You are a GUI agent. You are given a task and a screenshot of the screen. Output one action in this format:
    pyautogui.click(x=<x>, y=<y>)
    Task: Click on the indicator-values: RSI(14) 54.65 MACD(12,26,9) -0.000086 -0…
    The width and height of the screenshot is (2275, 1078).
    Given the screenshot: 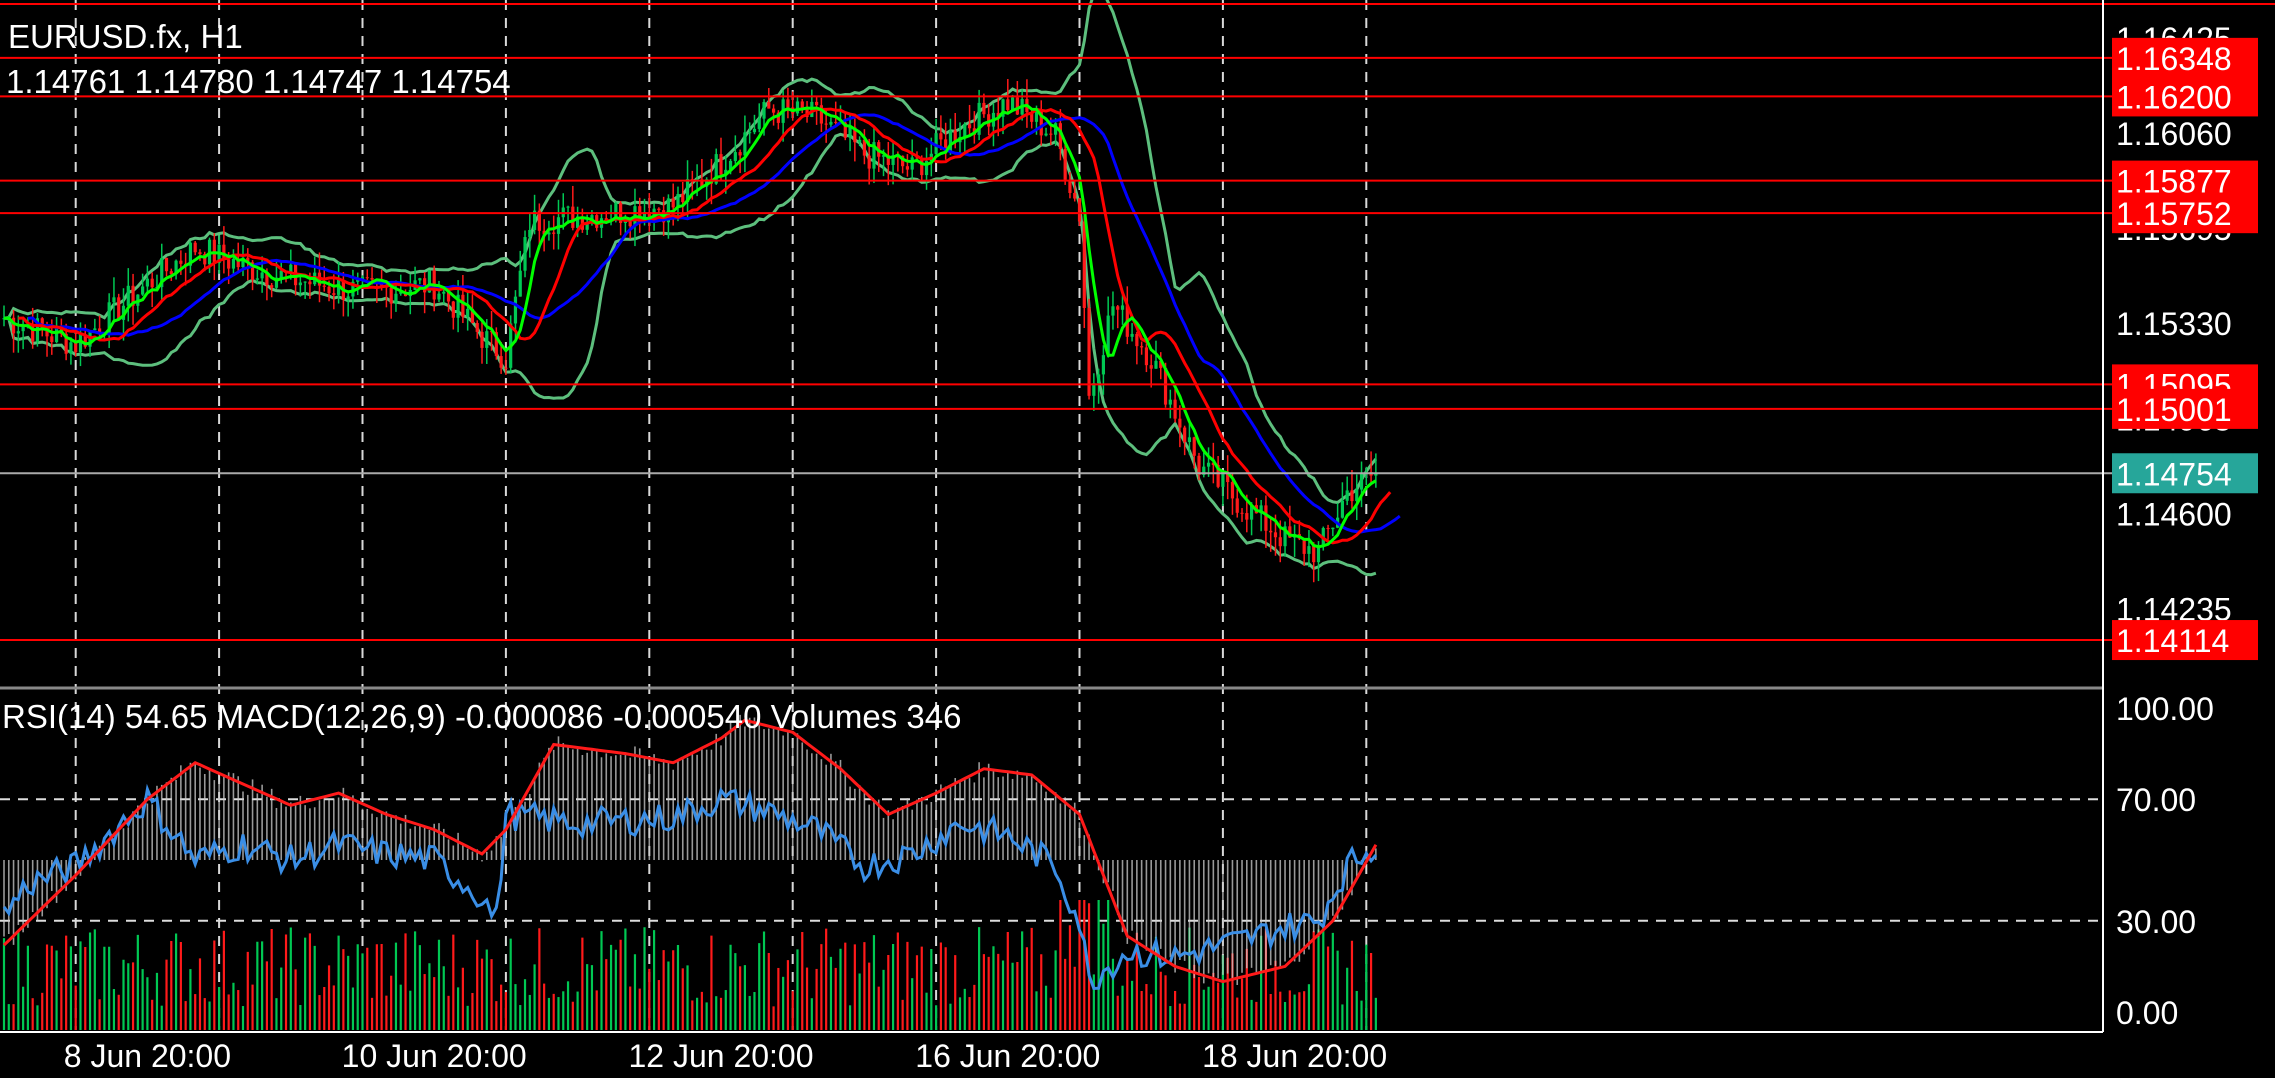 What is the action you would take?
    pyautogui.click(x=482, y=716)
    